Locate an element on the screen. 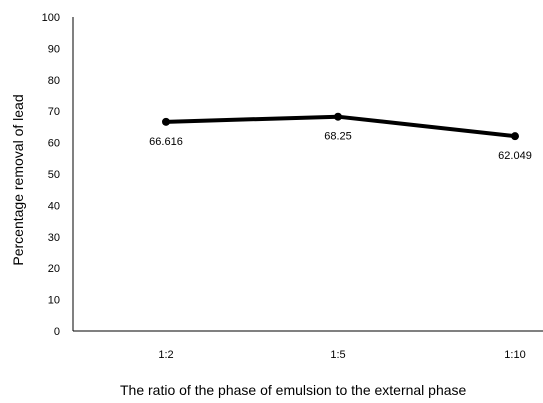 The width and height of the screenshot is (543, 403). data-label: 68.25 is located at coordinates (338, 137).